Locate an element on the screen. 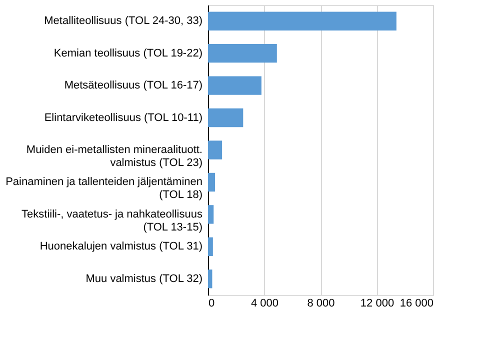  y-tick-label: Kemian teollisuus (TOL 19-22) is located at coordinates (128, 53).